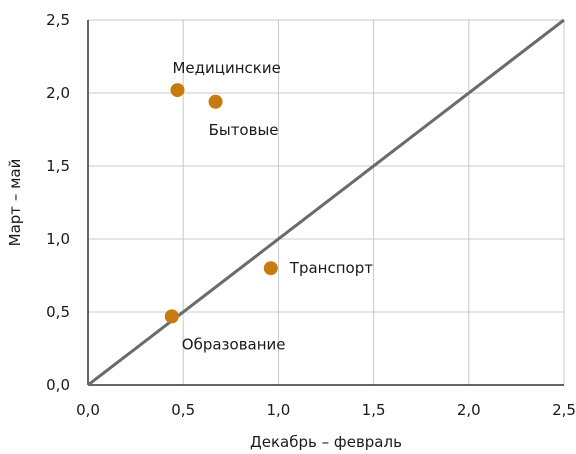 This screenshot has width=576, height=454. I want to click on x-tick-labels: 0,0 0,5 1,0 1,5 2,0 2,5, so click(326, 410).